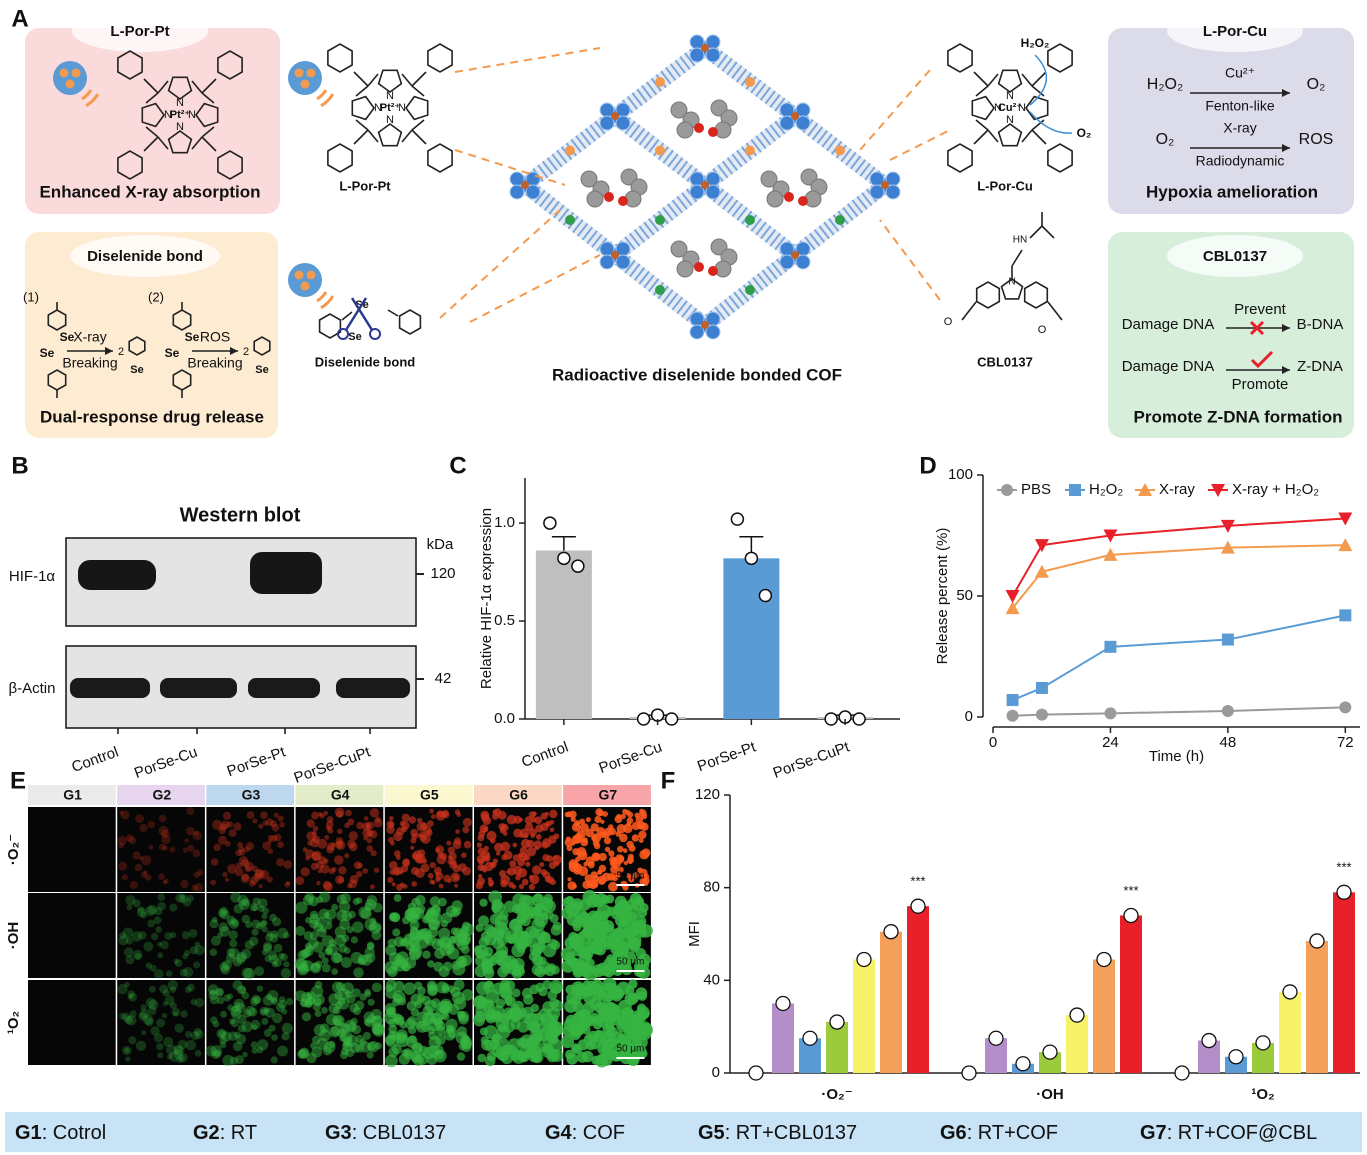  What do you see at coordinates (385, 1133) in the screenshot?
I see `legend-item: G3: CBL0137` at bounding box center [385, 1133].